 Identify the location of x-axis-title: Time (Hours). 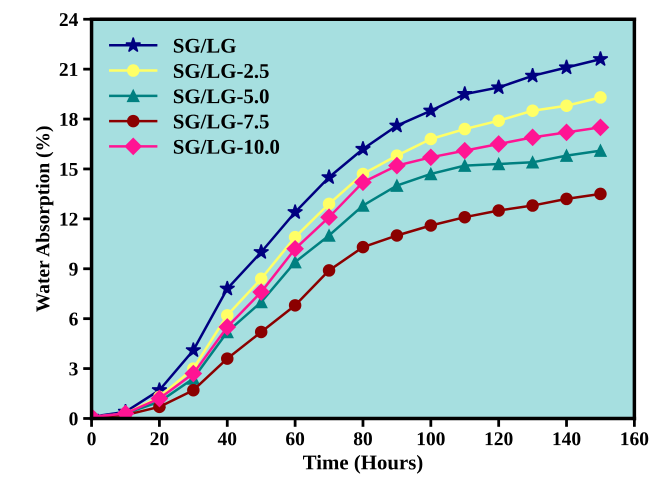
(362, 464).